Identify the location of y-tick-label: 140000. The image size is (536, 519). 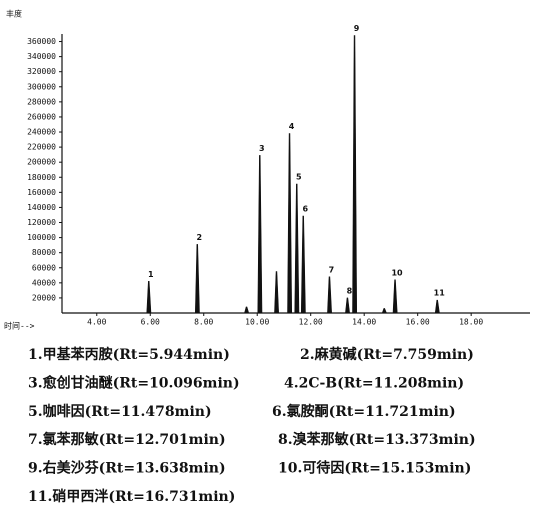
(41, 207).